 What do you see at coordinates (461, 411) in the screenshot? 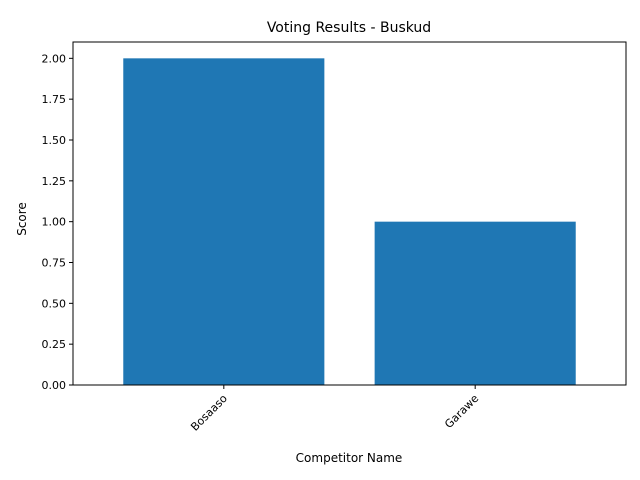
I see `x-tick-label-garawe: Garawe` at bounding box center [461, 411].